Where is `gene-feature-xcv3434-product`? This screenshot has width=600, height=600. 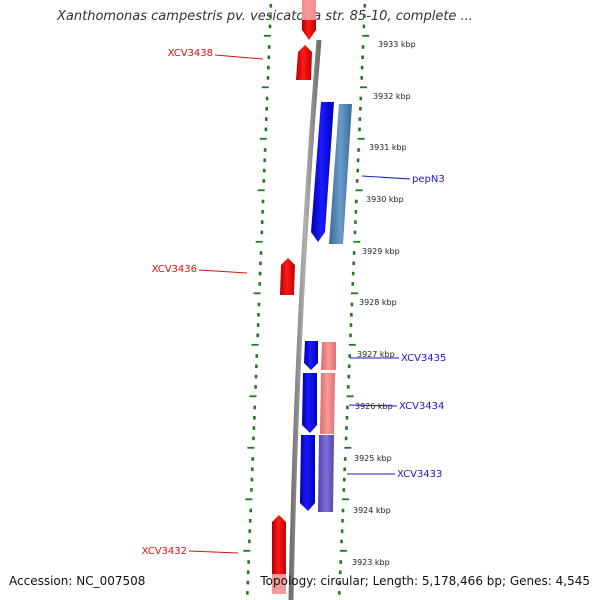
gene-feature-xcv3434-product is located at coordinates (327, 403).